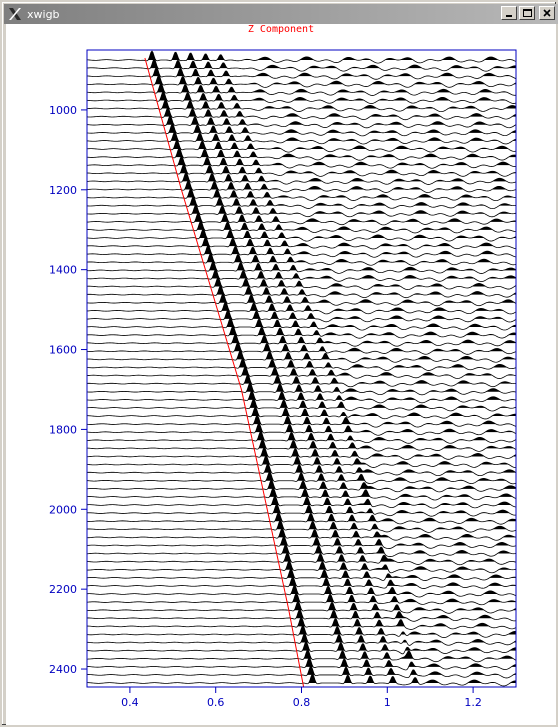  I want to click on maximize-button, so click(527, 13).